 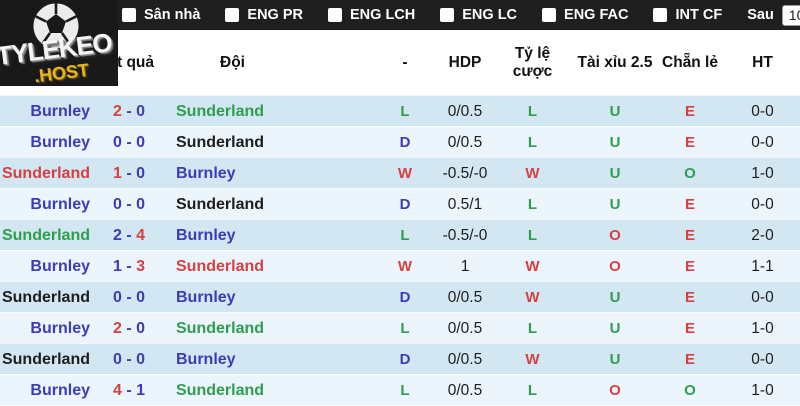 I want to click on header-odds: Tỷ lệ cược, so click(x=532, y=62).